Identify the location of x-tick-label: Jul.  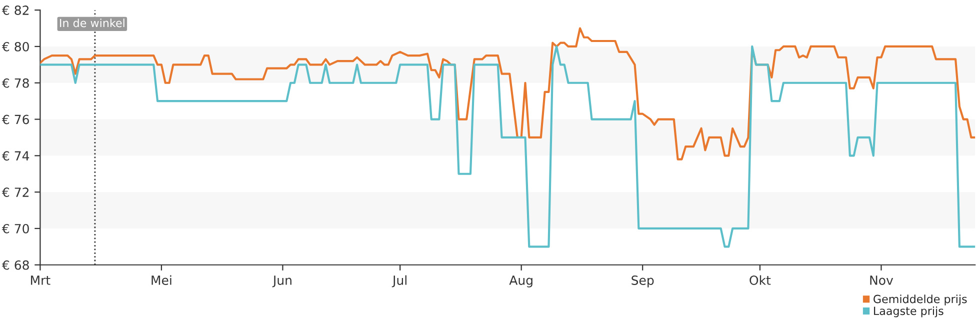
(399, 281).